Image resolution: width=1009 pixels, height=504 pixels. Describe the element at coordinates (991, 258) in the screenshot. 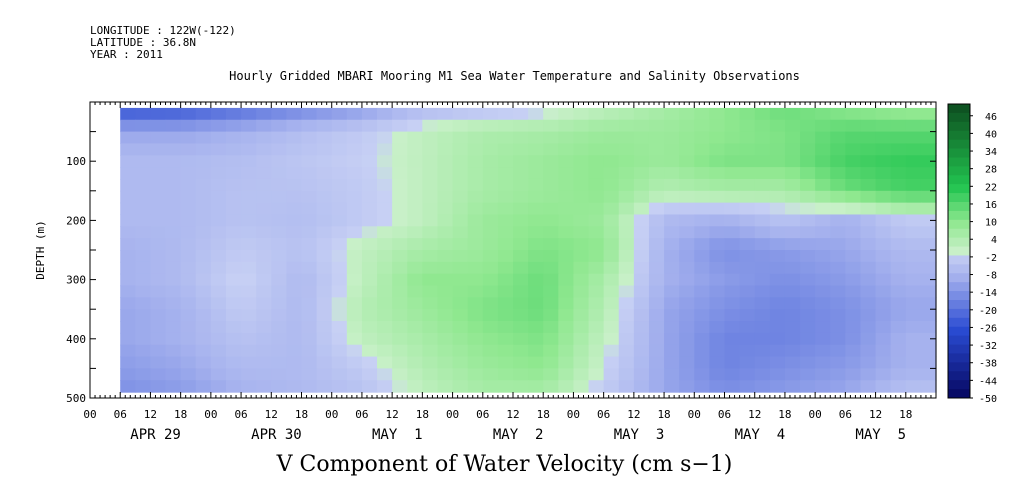

I see `colorbar-label: -2` at that location.